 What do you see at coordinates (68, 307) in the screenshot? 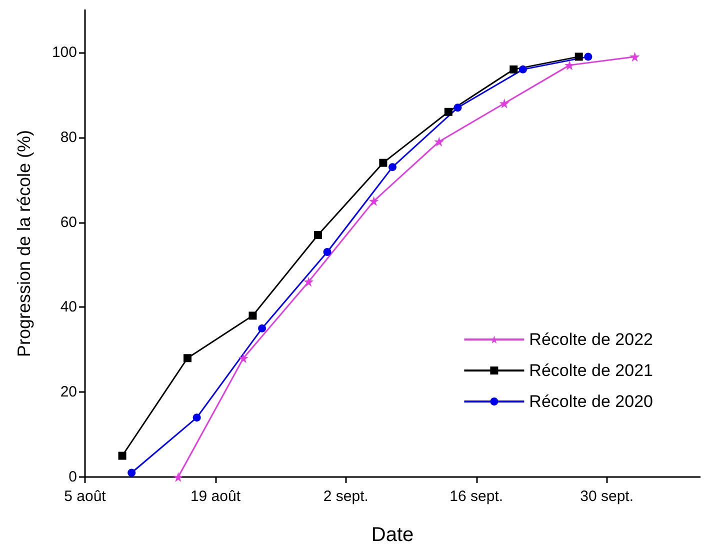
I see `y-tick-label: 40` at bounding box center [68, 307].